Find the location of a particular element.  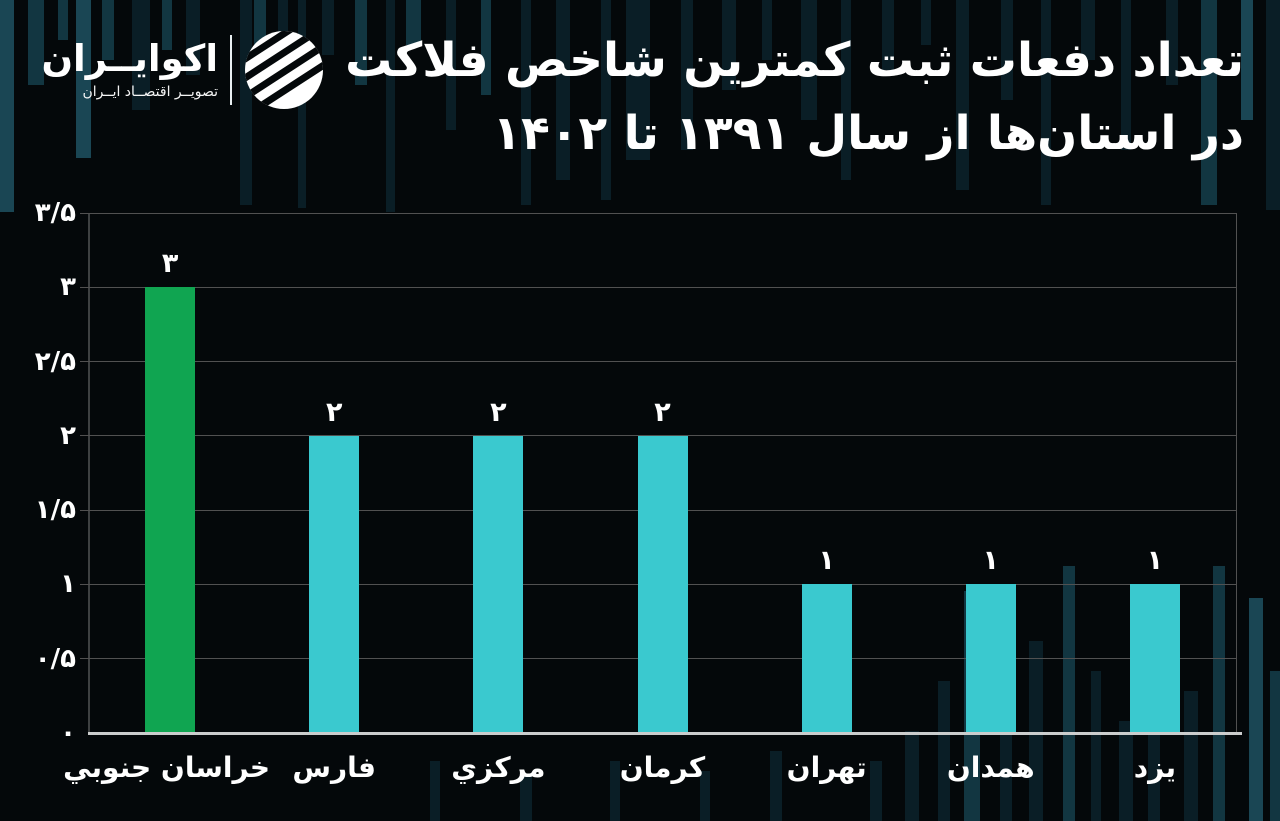

bar-value-label-6: ۱ is located at coordinates (1155, 561).